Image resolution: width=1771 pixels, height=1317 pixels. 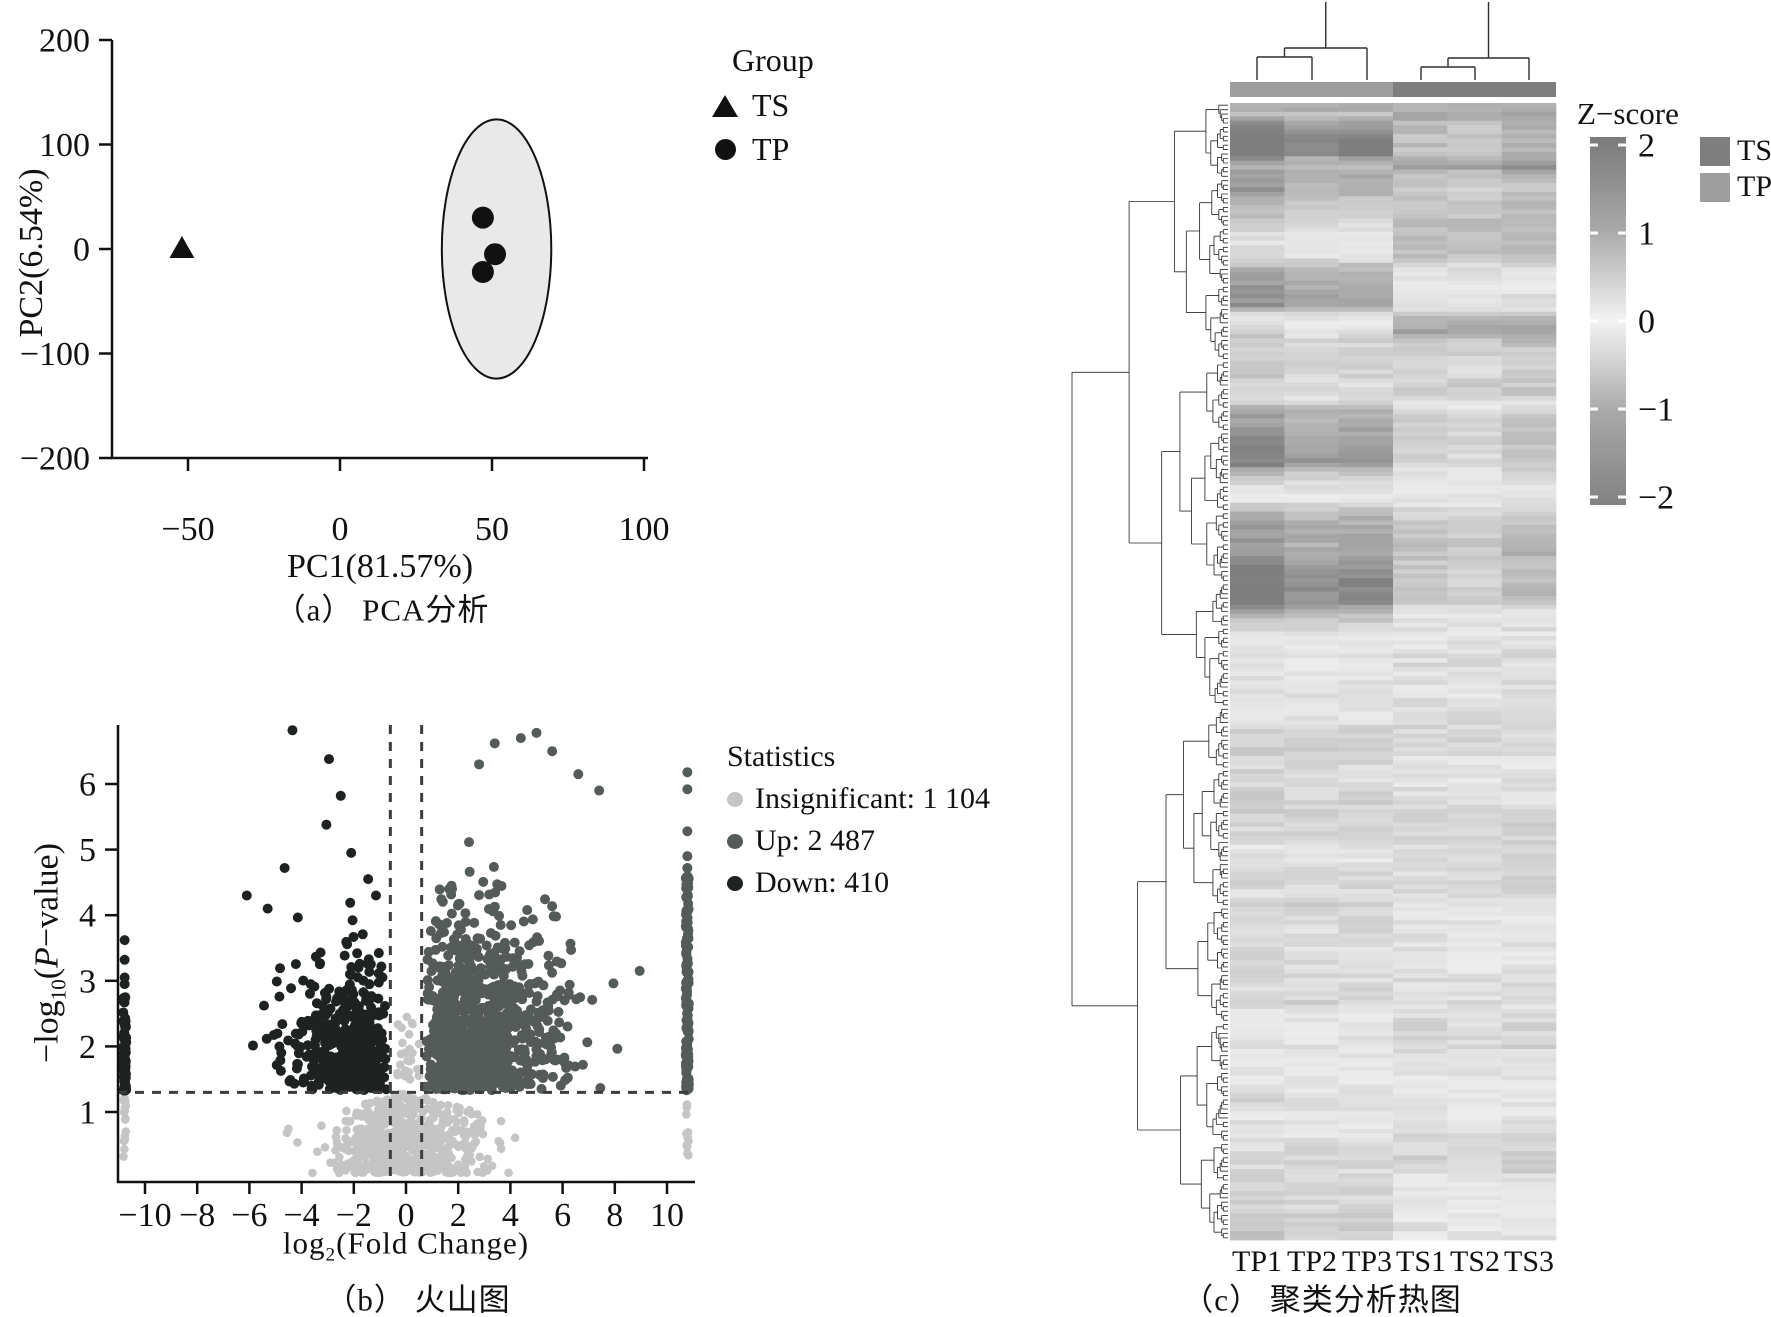 I want to click on svg-text: 200, so click(x=64, y=41).